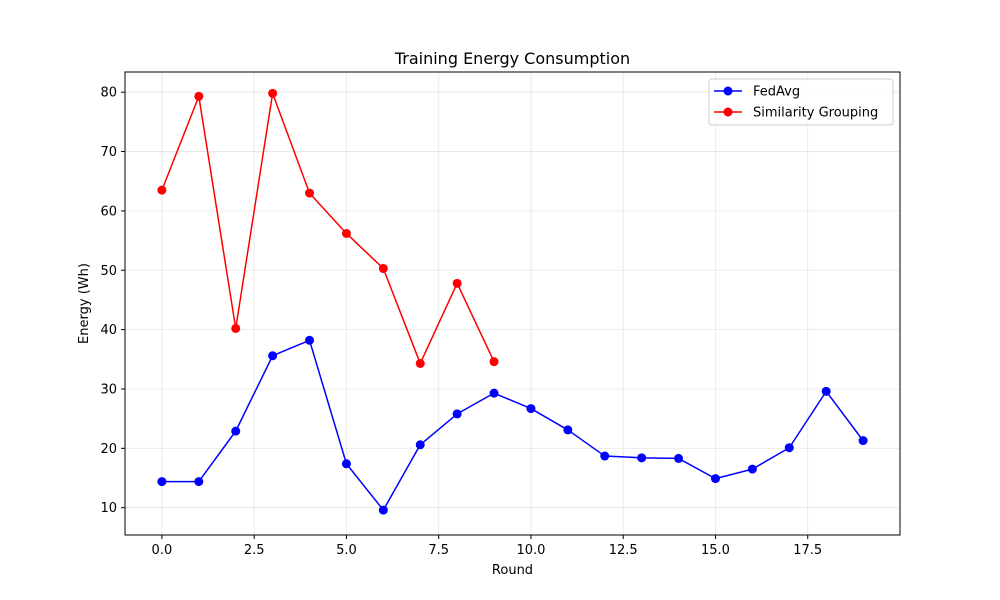  I want to click on legend-marker-similarity-grouping, so click(728, 112).